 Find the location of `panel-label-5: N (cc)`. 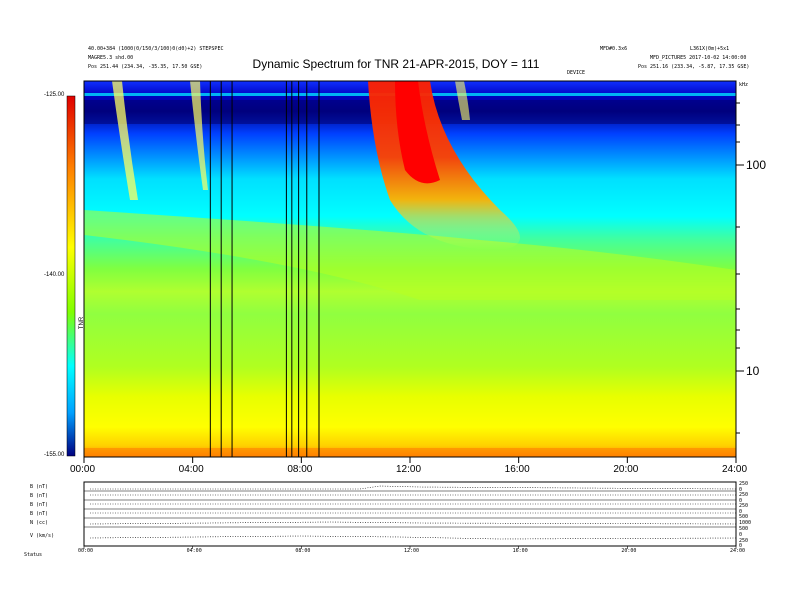

panel-label-5: N (cc) is located at coordinates (39, 523).